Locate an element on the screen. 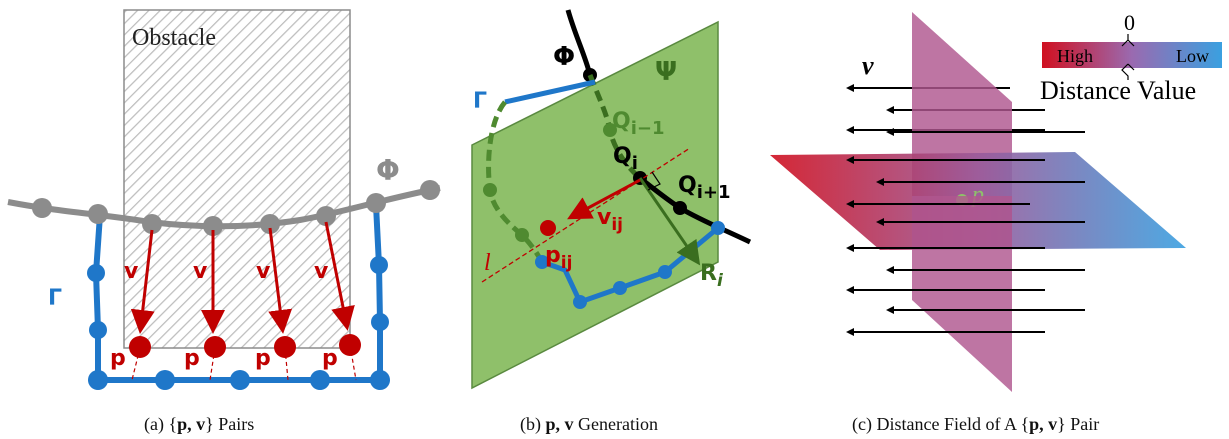 This screenshot has height=439, width=1229. l-label: l is located at coordinates (487, 263).